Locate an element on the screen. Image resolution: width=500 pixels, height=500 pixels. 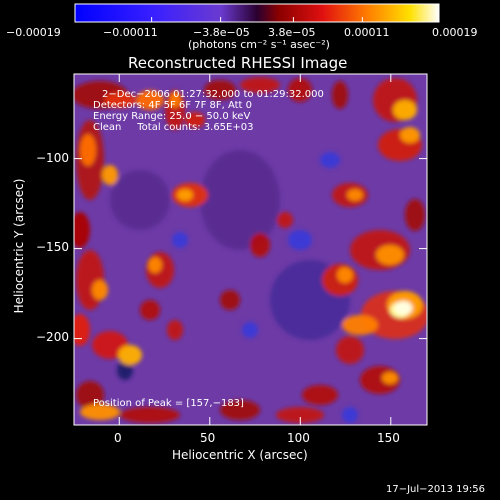
timestamp: 17−Jul−2013 19:56 is located at coordinates (435, 489).